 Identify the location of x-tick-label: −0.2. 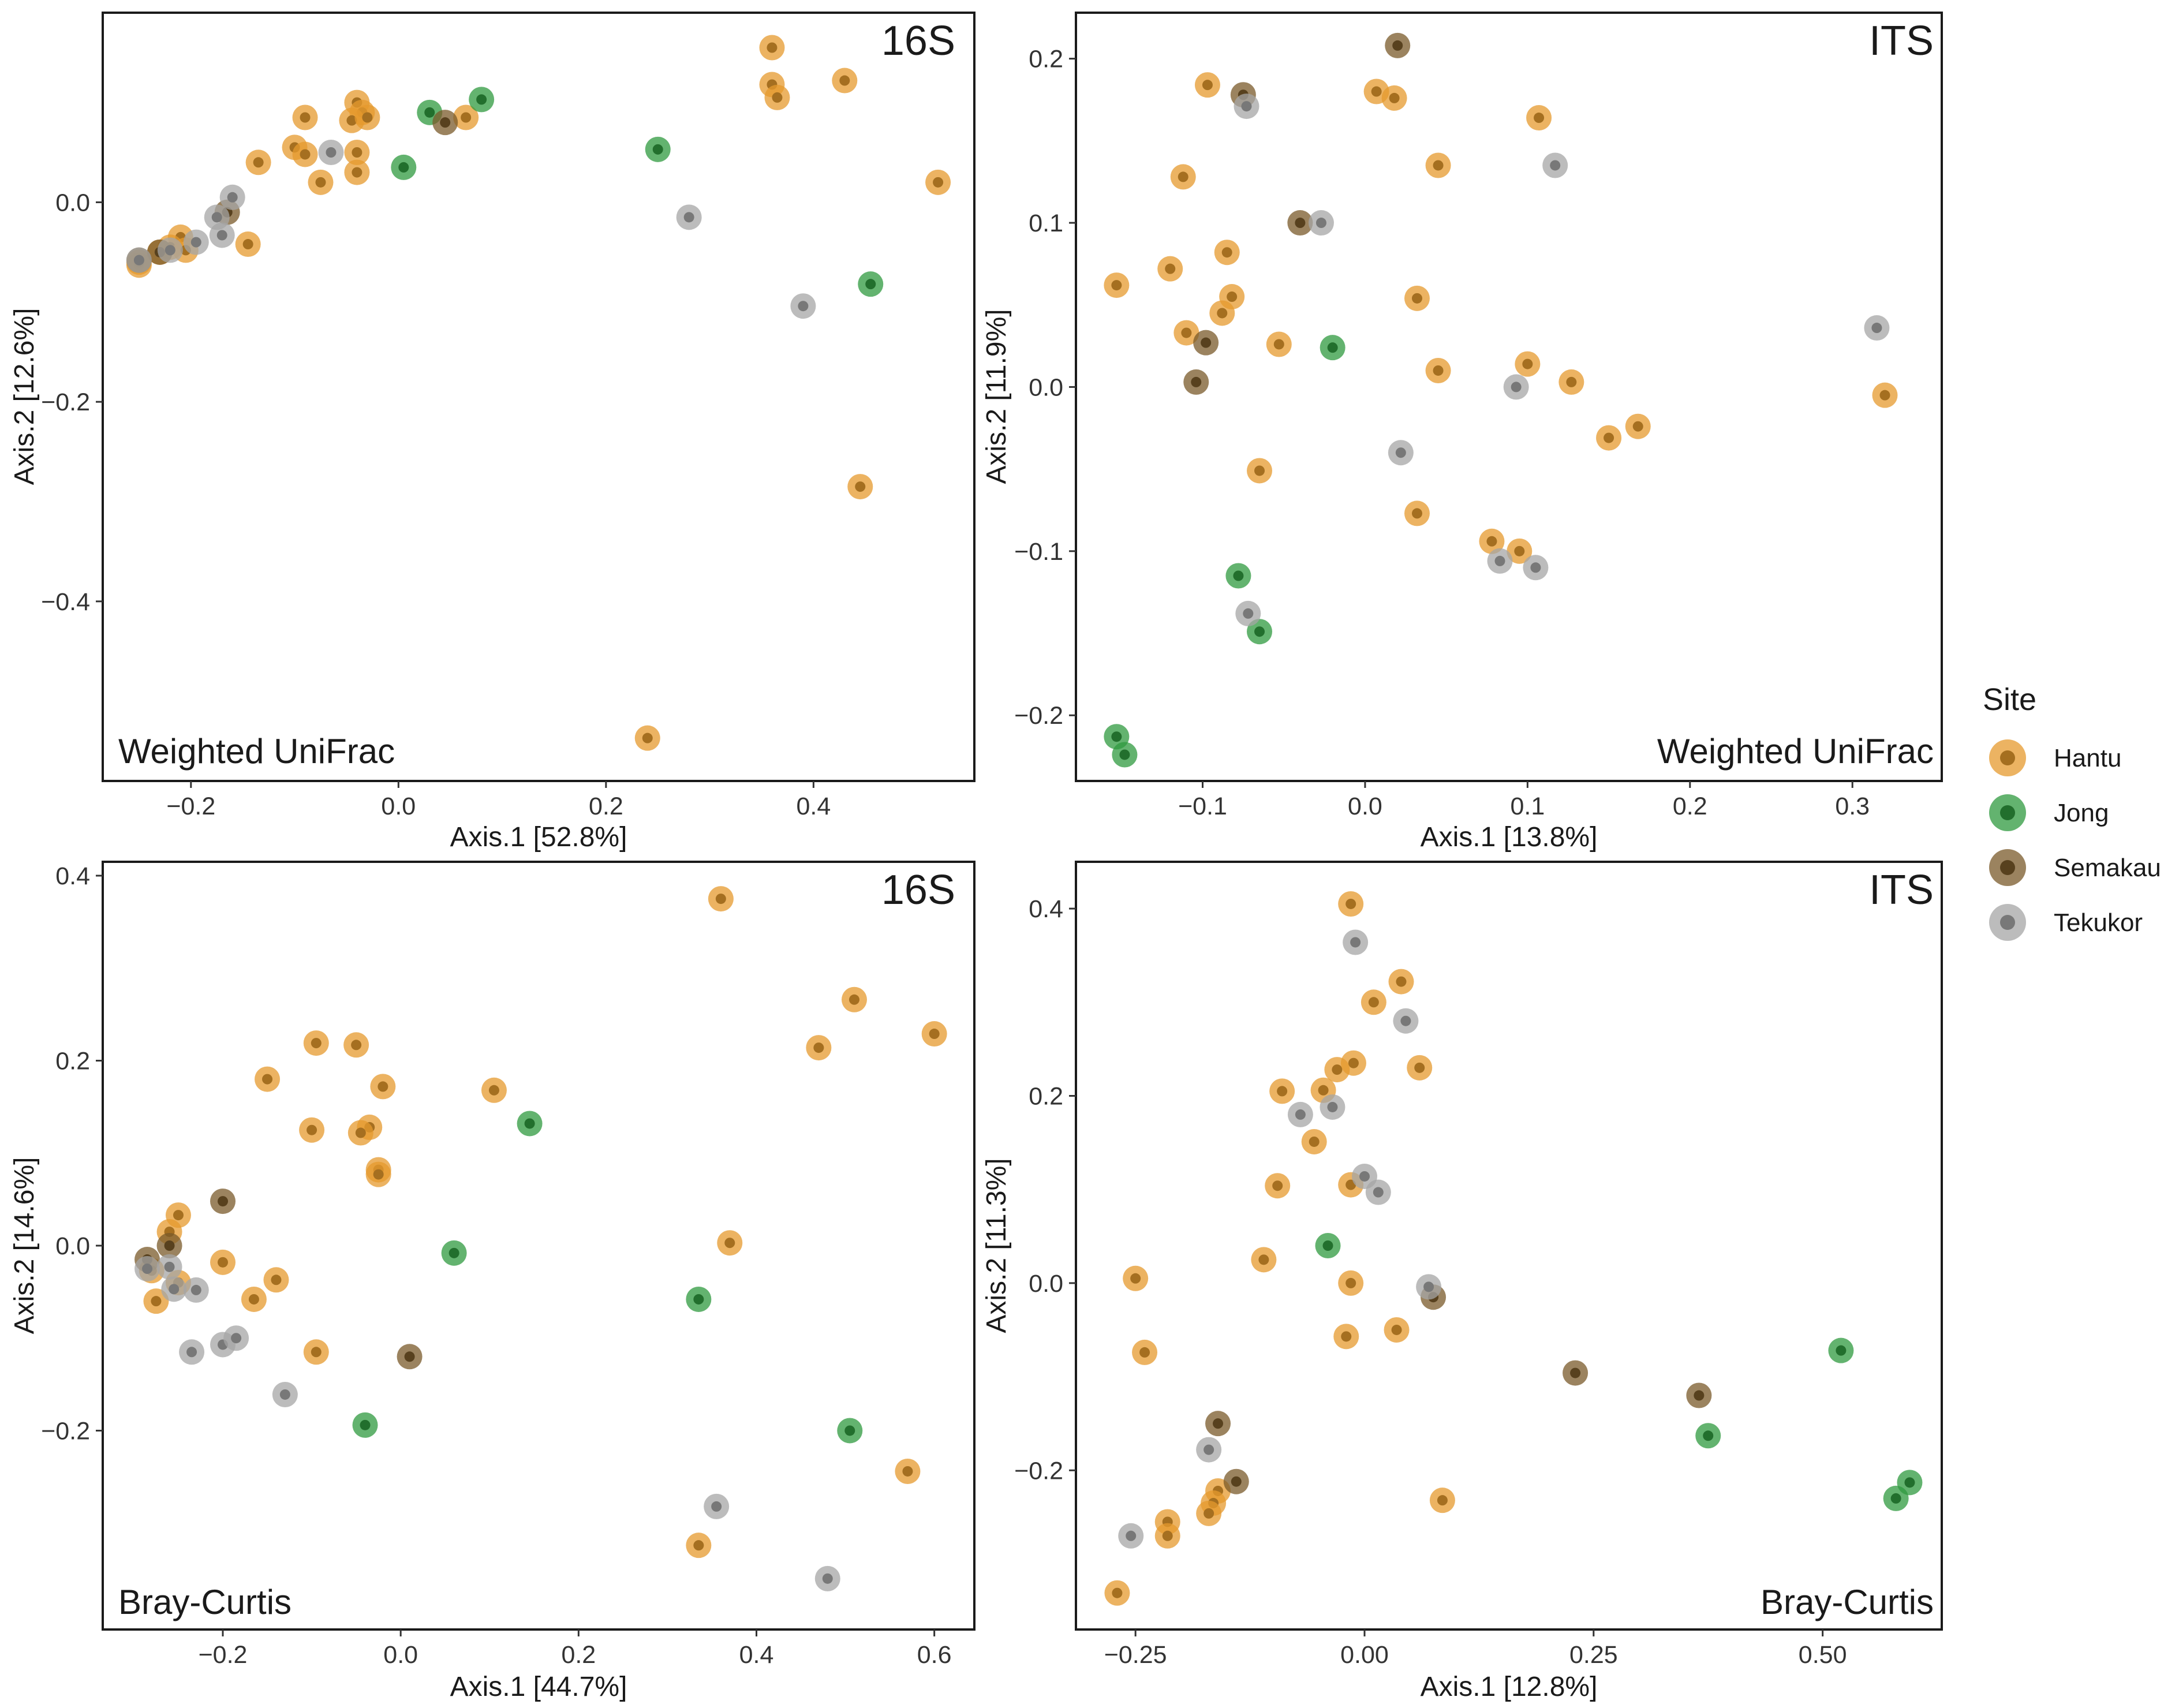
(191, 806).